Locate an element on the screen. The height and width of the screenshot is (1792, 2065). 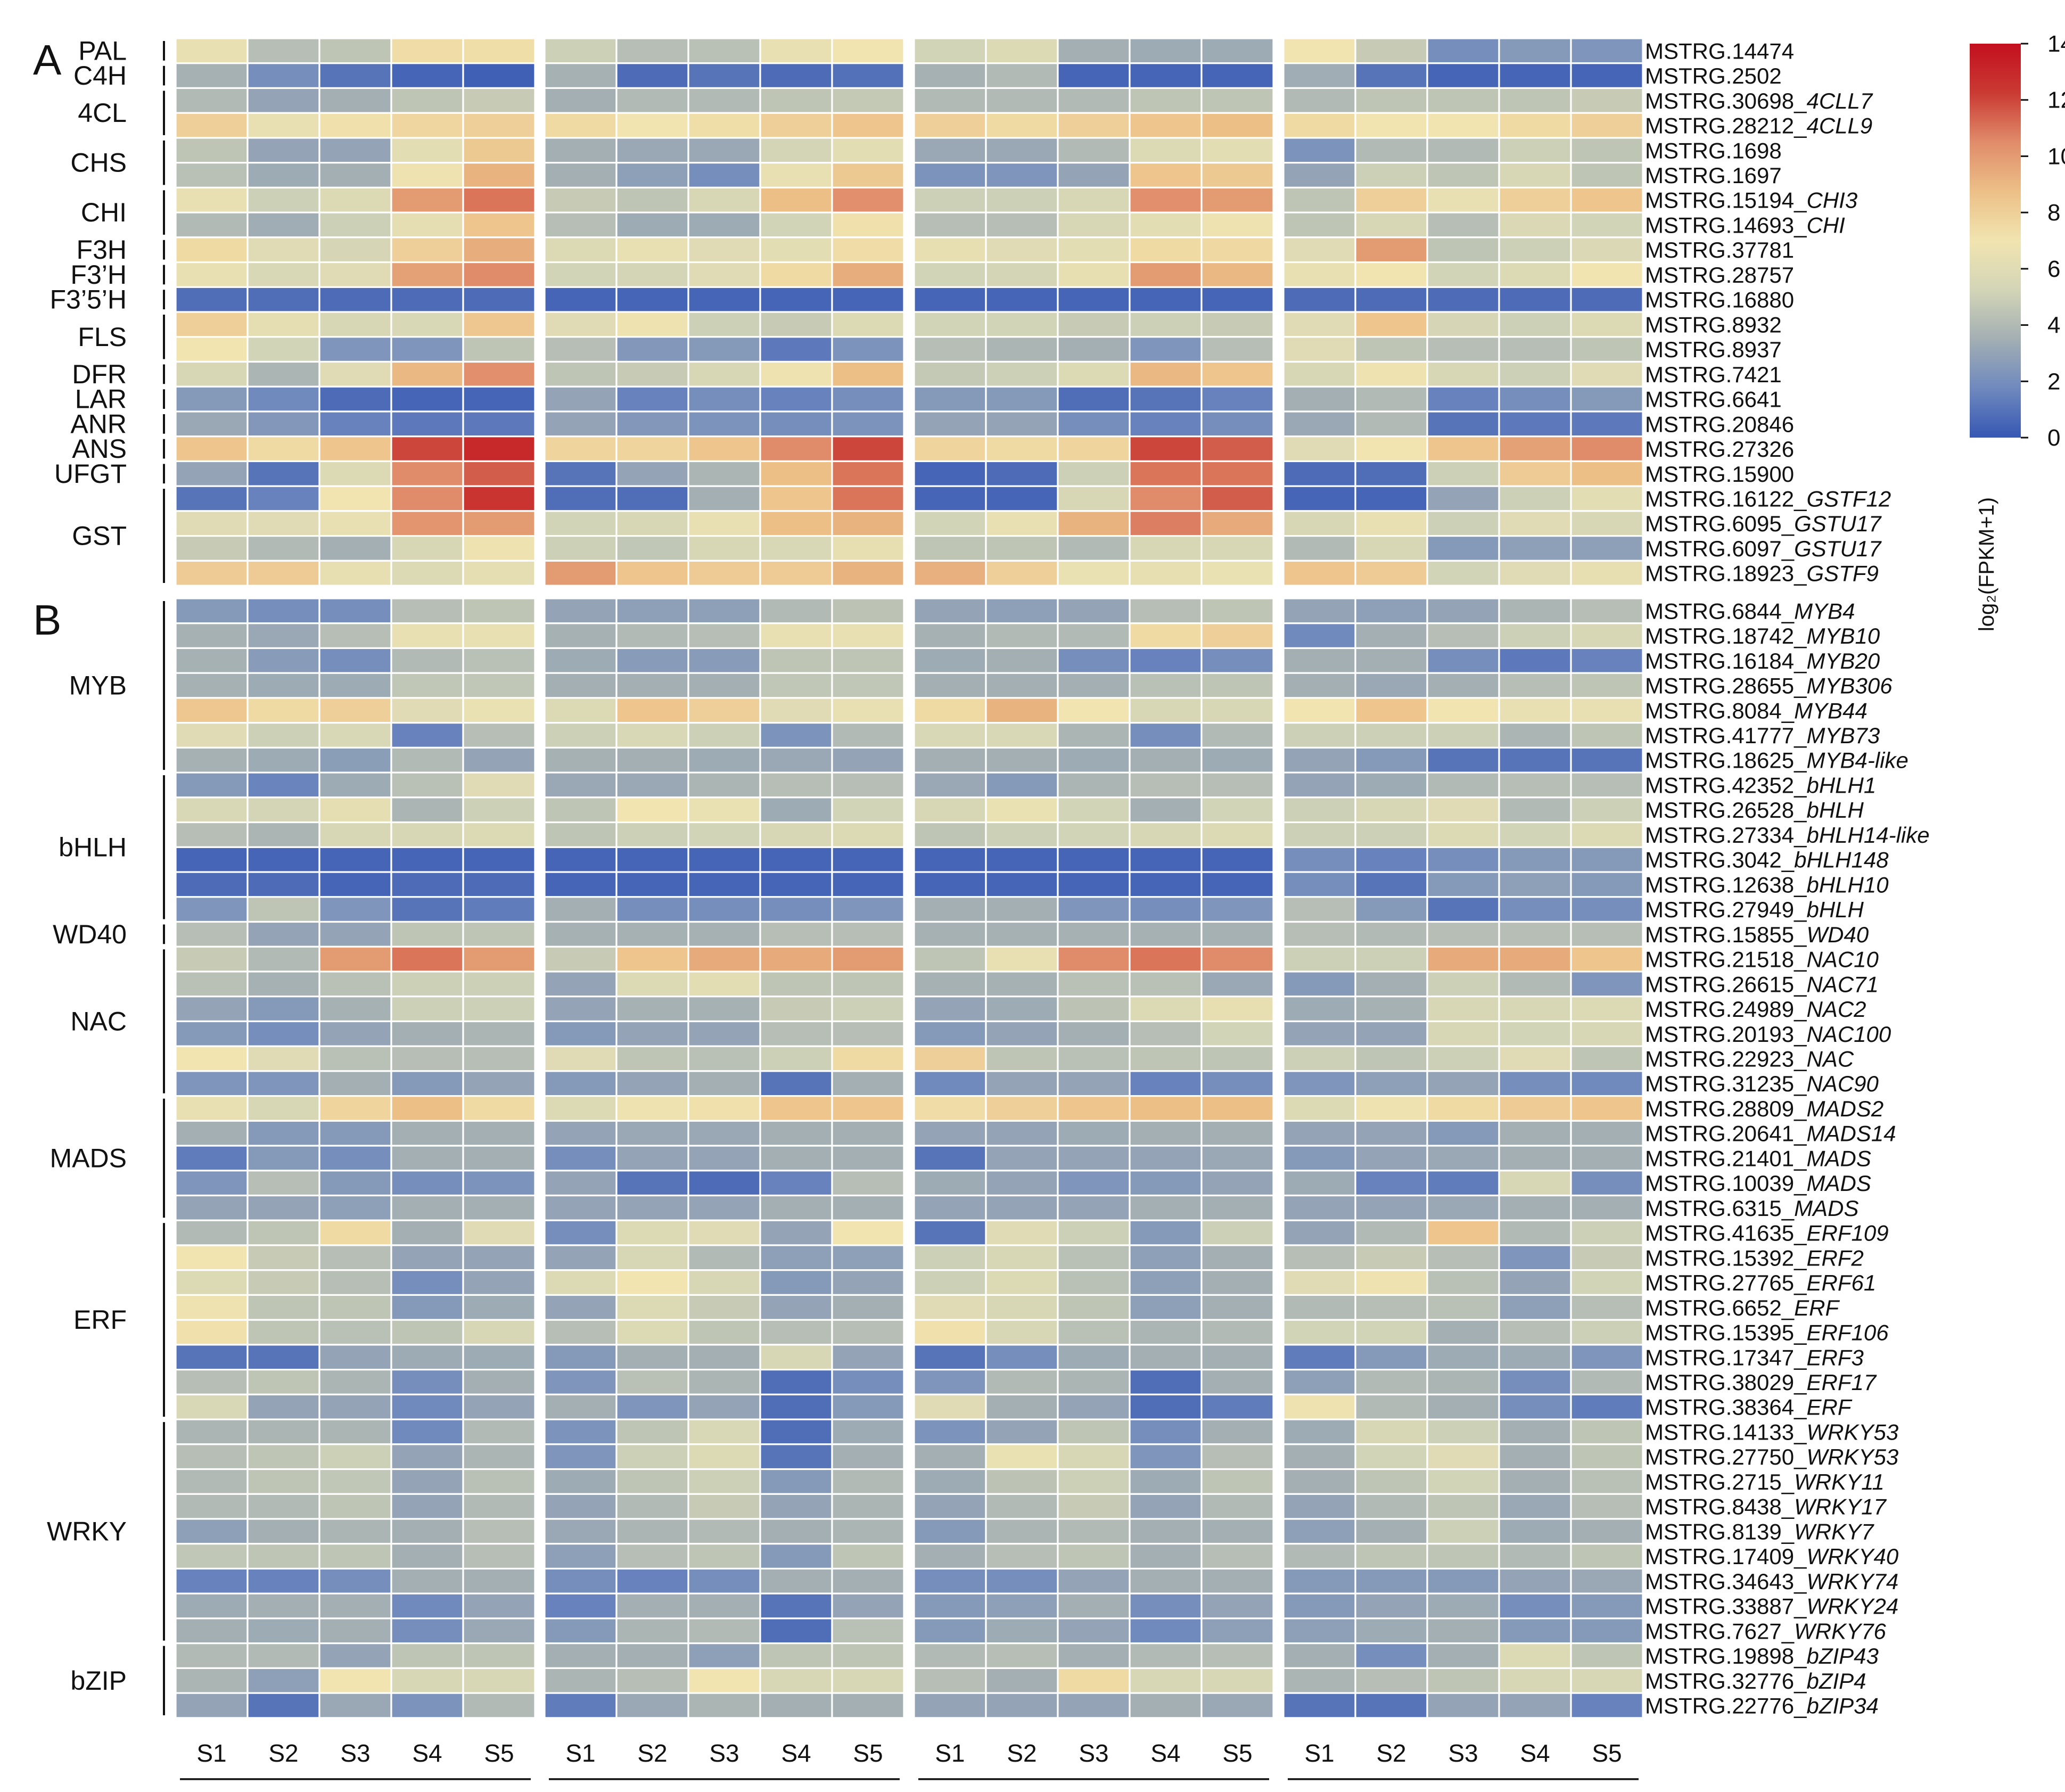
gene-label: MSTRG.30698_4CLL7 is located at coordinates (1759, 100).